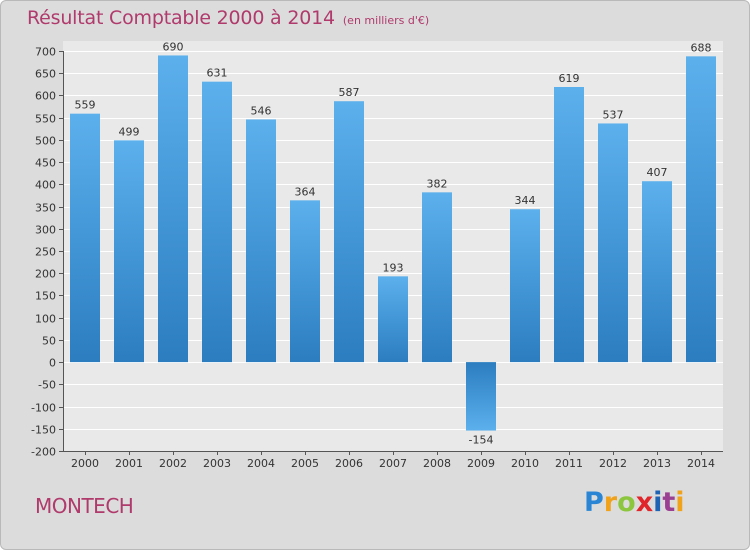  I want to click on x-tick-label: 2014, so click(701, 463).